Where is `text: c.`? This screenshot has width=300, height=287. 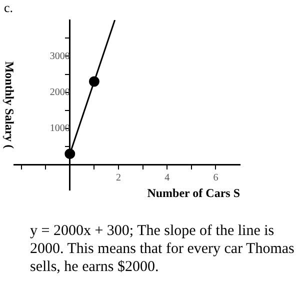 text: c. is located at coordinates (9, 8).